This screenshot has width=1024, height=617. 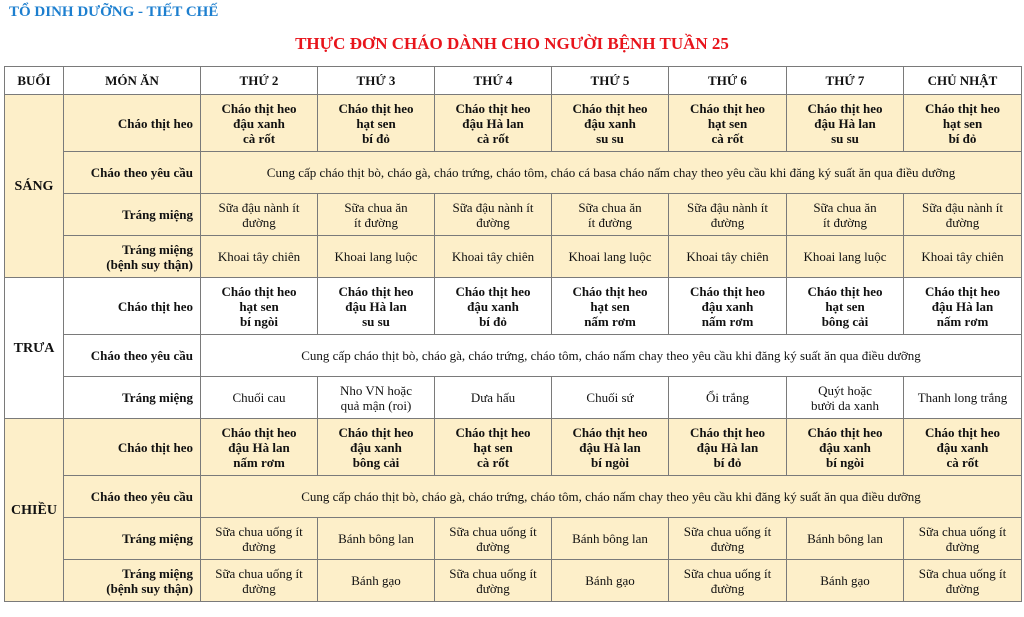 I want to click on menu-cell-line: Bánh bông lan, so click(x=610, y=538).